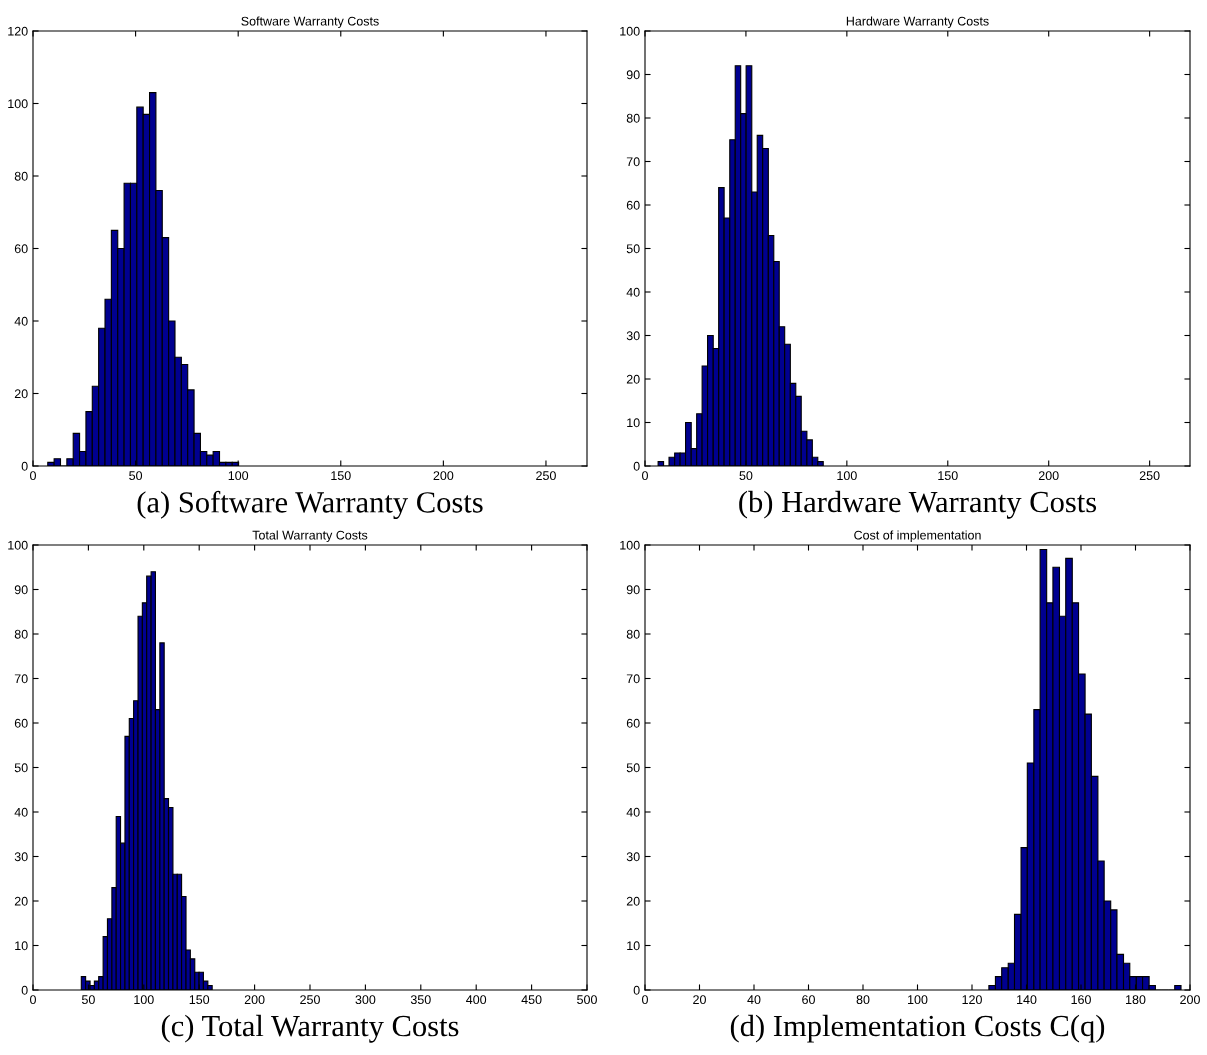 This screenshot has height=1055, width=1207. What do you see at coordinates (1136, 1000) in the screenshot?
I see `x-tick-label: 180` at bounding box center [1136, 1000].